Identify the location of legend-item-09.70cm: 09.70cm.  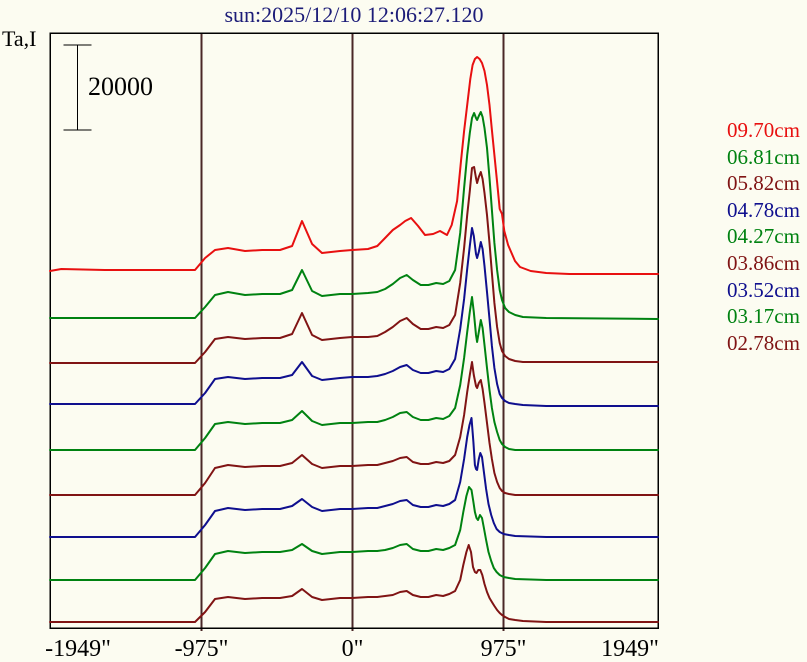
(763, 130).